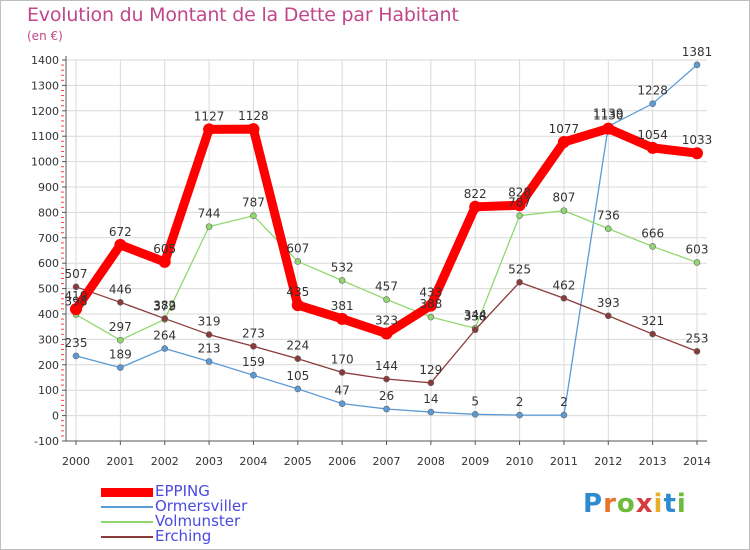 The image size is (750, 550). What do you see at coordinates (198, 521) in the screenshot?
I see `legend-label: Volmunster` at bounding box center [198, 521].